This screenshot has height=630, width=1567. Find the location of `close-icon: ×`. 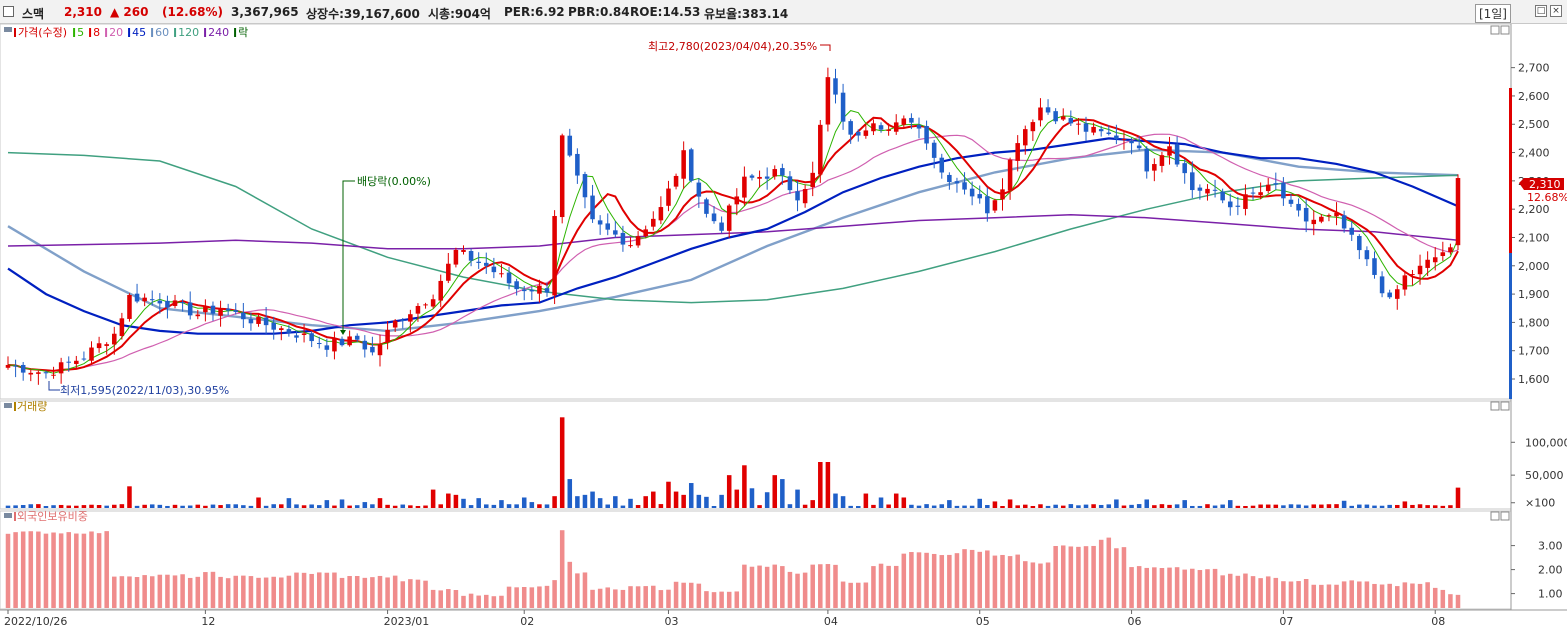

close-icon: × is located at coordinates (1556, 11).